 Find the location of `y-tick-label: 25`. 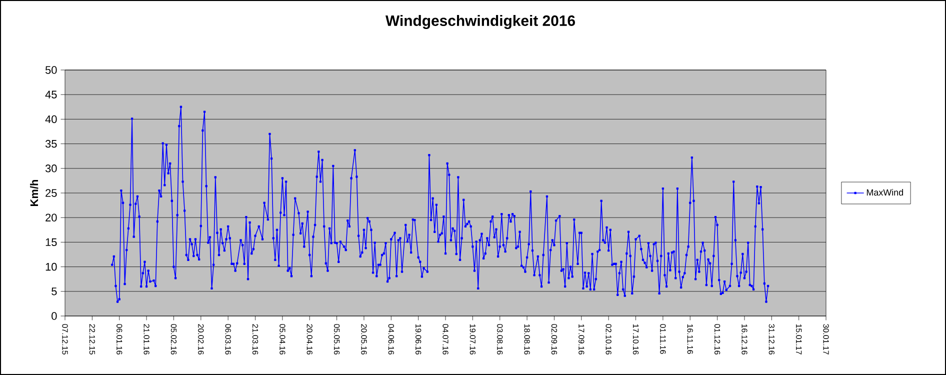

y-tick-label: 25 is located at coordinates (51, 193).